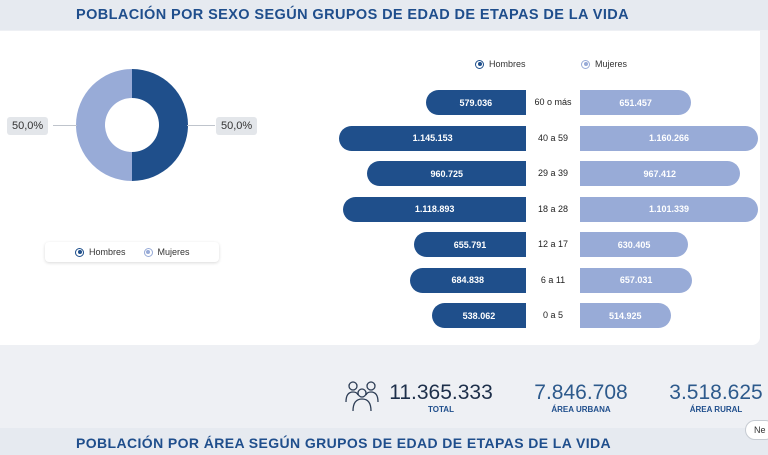  I want to click on age-group-label: 18 a 28, so click(553, 208).